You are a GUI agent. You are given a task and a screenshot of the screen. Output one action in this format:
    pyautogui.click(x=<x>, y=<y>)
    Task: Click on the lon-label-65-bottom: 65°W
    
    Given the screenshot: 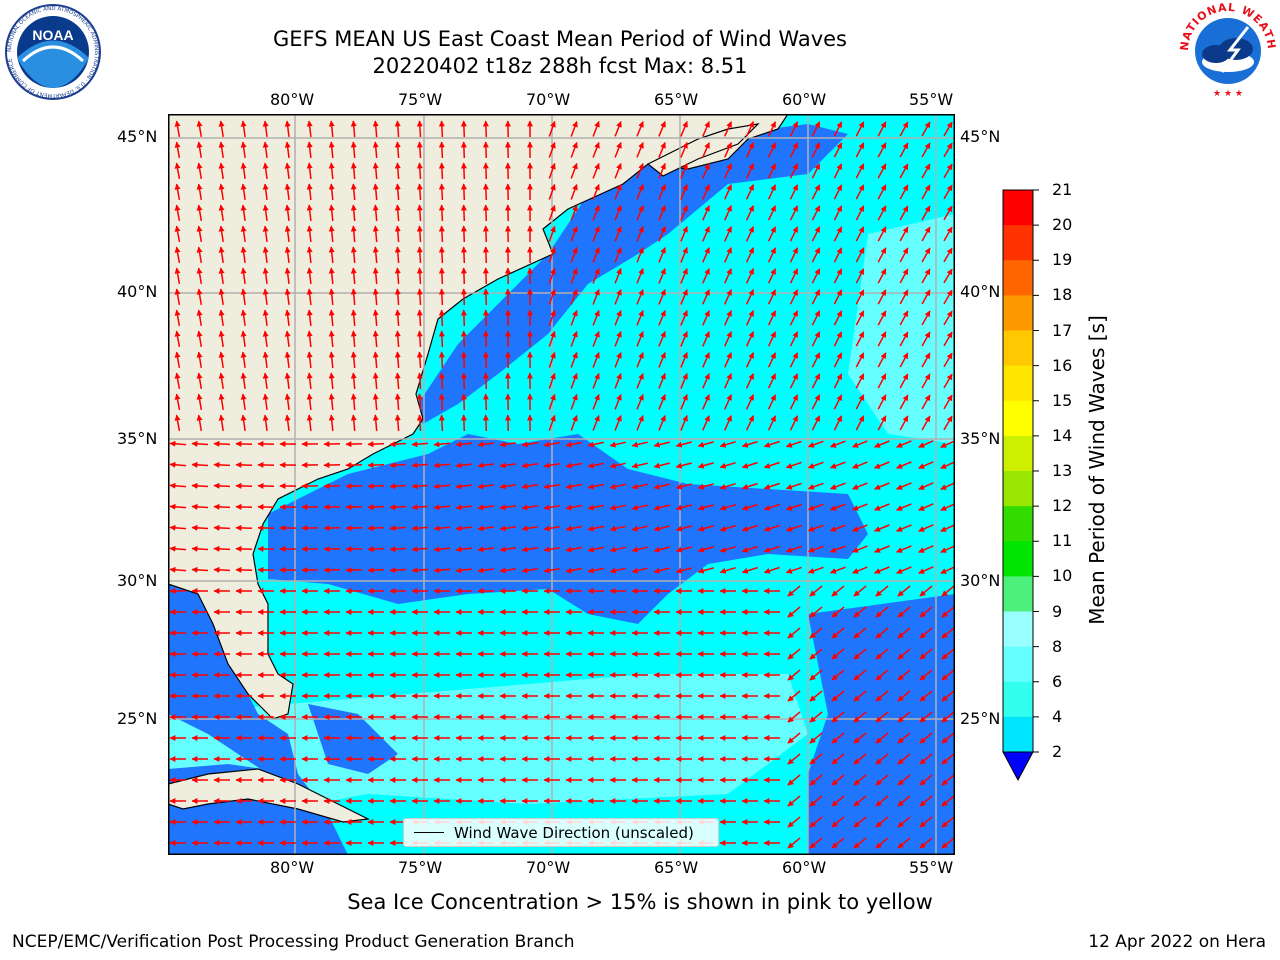 What is the action you would take?
    pyautogui.click(x=676, y=867)
    